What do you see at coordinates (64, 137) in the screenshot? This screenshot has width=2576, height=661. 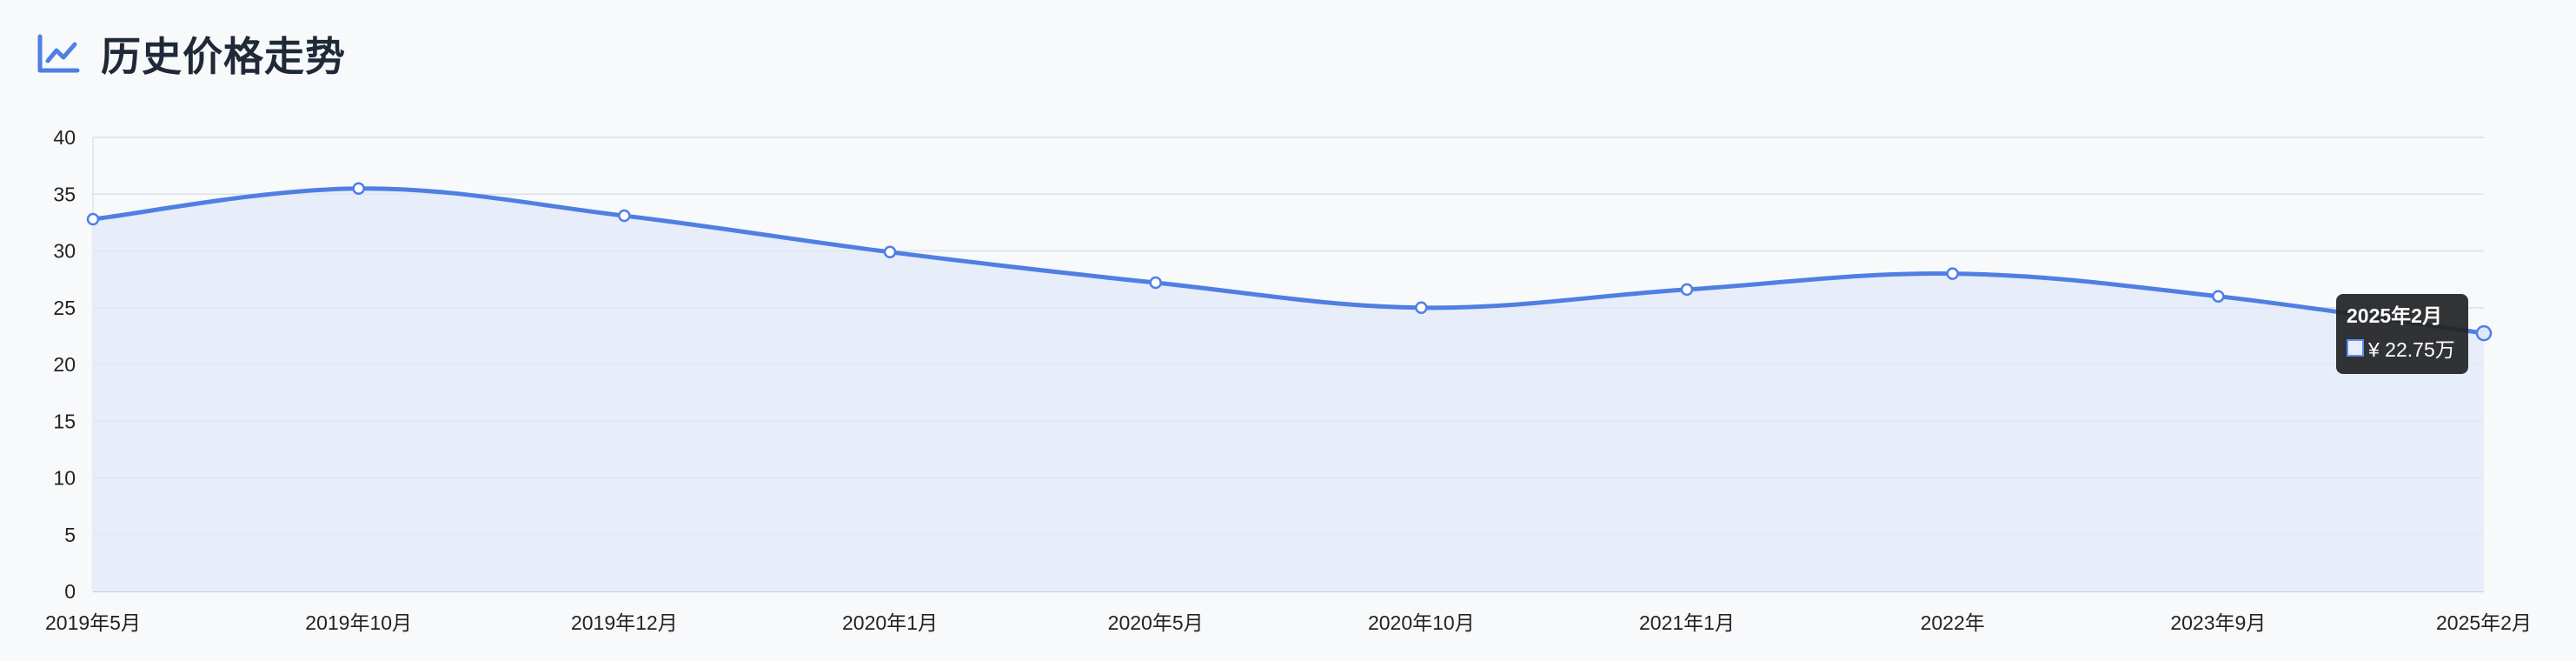 I see `y-tick-label: 40` at bounding box center [64, 137].